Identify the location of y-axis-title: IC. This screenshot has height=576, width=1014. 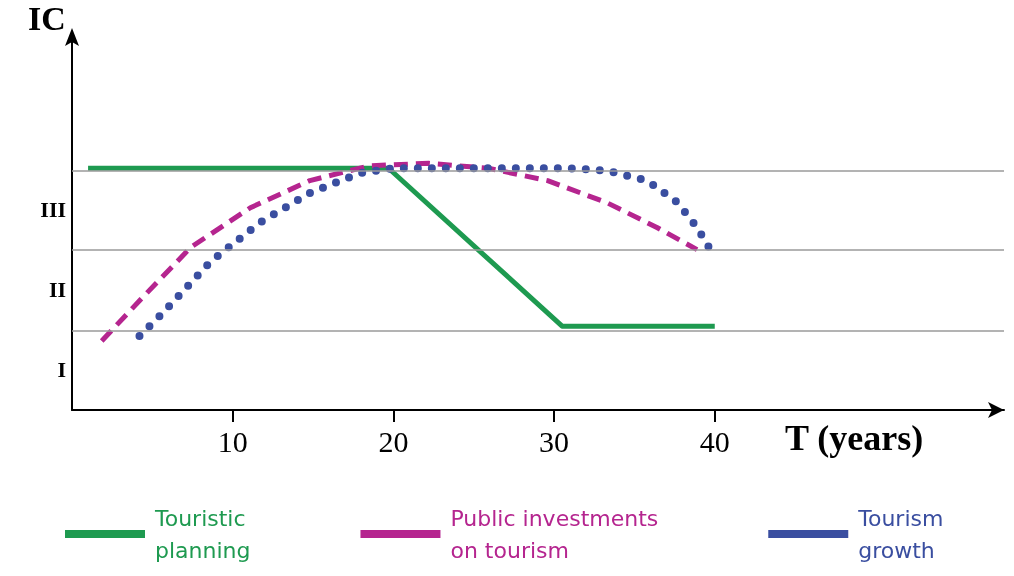
(47, 18).